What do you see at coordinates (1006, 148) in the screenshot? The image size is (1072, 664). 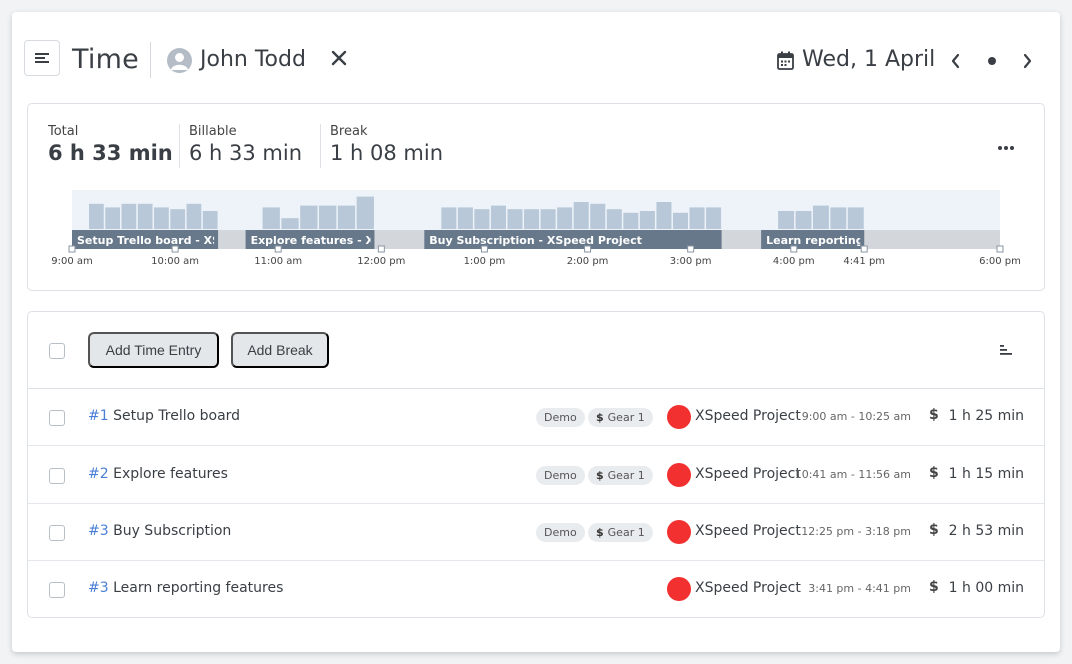 I see `more-icon` at bounding box center [1006, 148].